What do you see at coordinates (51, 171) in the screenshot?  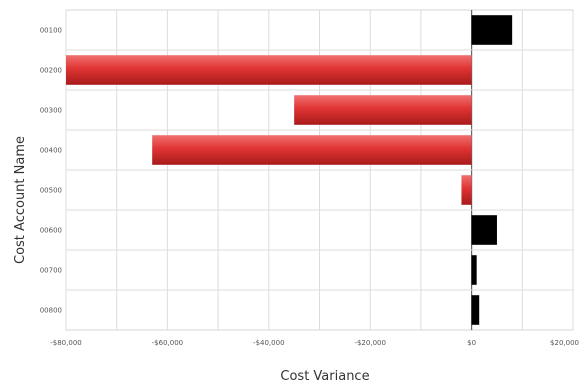 I see `y-tick-labels: 00100 00200 00300 00400 00500 00600 00700 00800` at bounding box center [51, 171].